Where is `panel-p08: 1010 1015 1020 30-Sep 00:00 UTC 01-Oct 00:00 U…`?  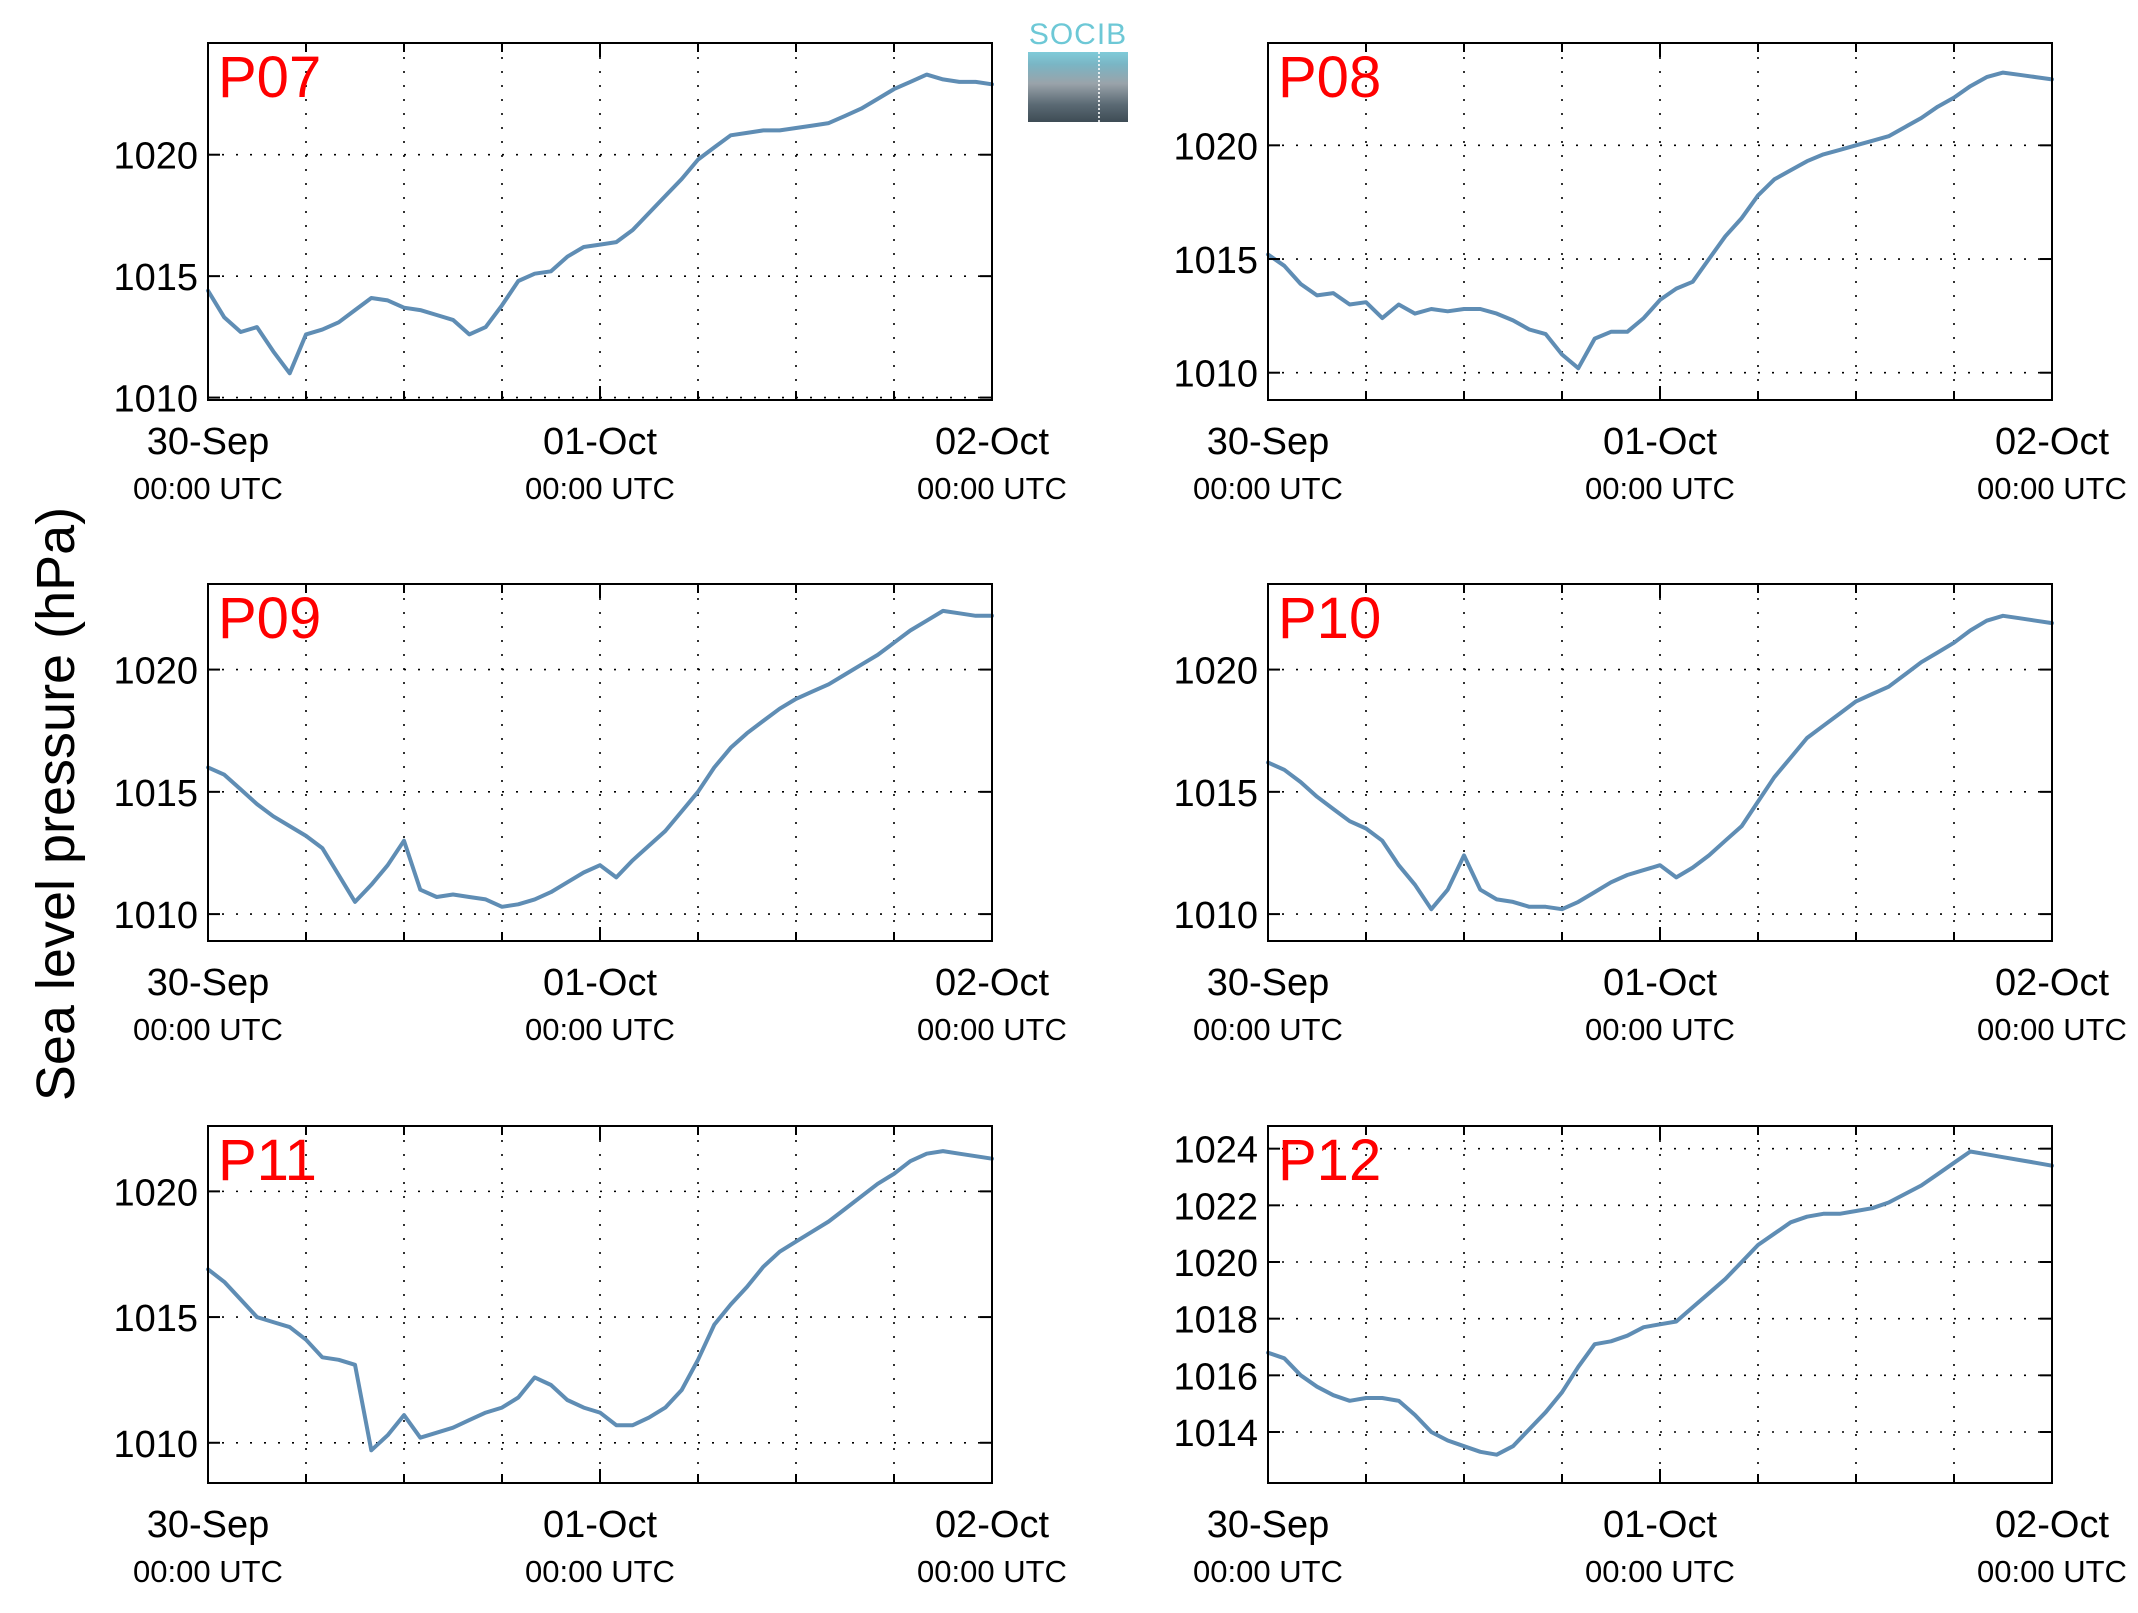 panel-p08: 1010 1015 1020 30-Sep 00:00 UTC 01-Oct 00:00 U… is located at coordinates (1650, 274).